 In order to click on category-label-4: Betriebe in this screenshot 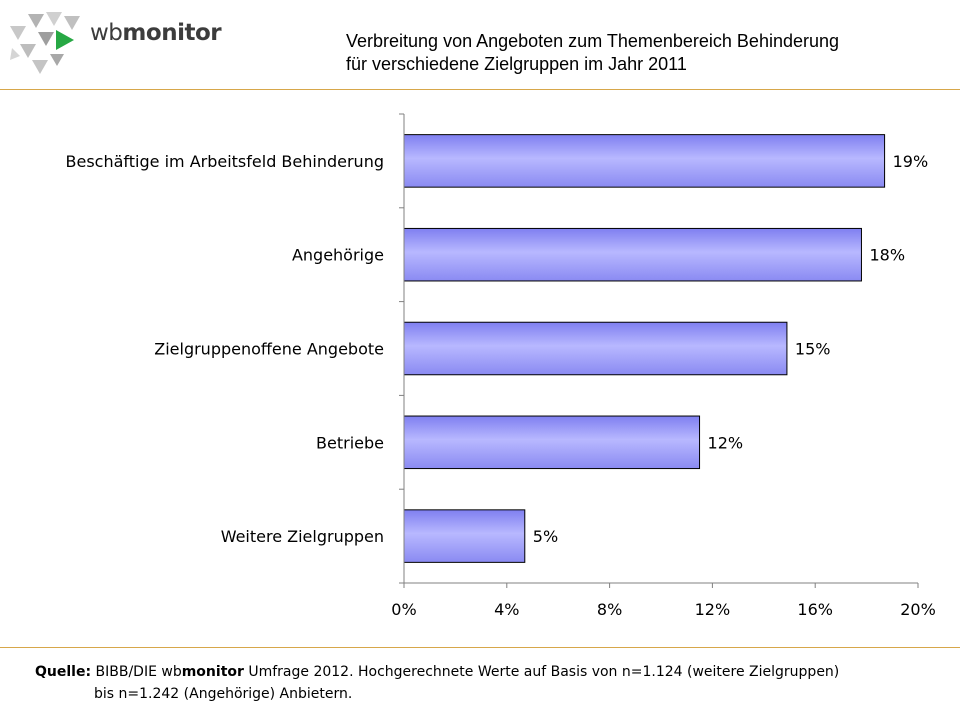, I will do `click(350, 442)`.